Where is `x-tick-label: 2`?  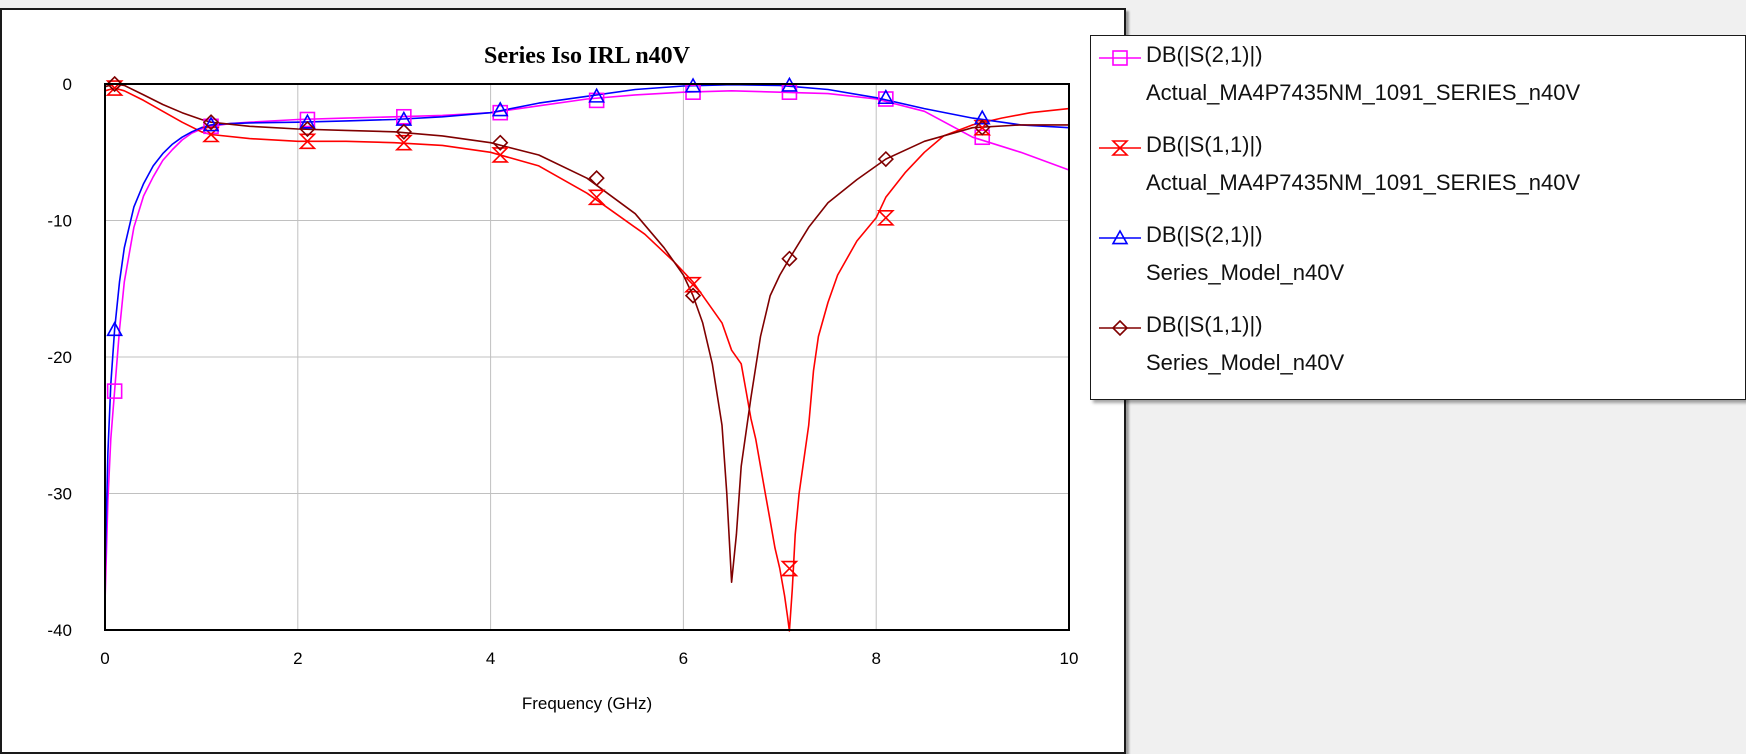 x-tick-label: 2 is located at coordinates (297, 658).